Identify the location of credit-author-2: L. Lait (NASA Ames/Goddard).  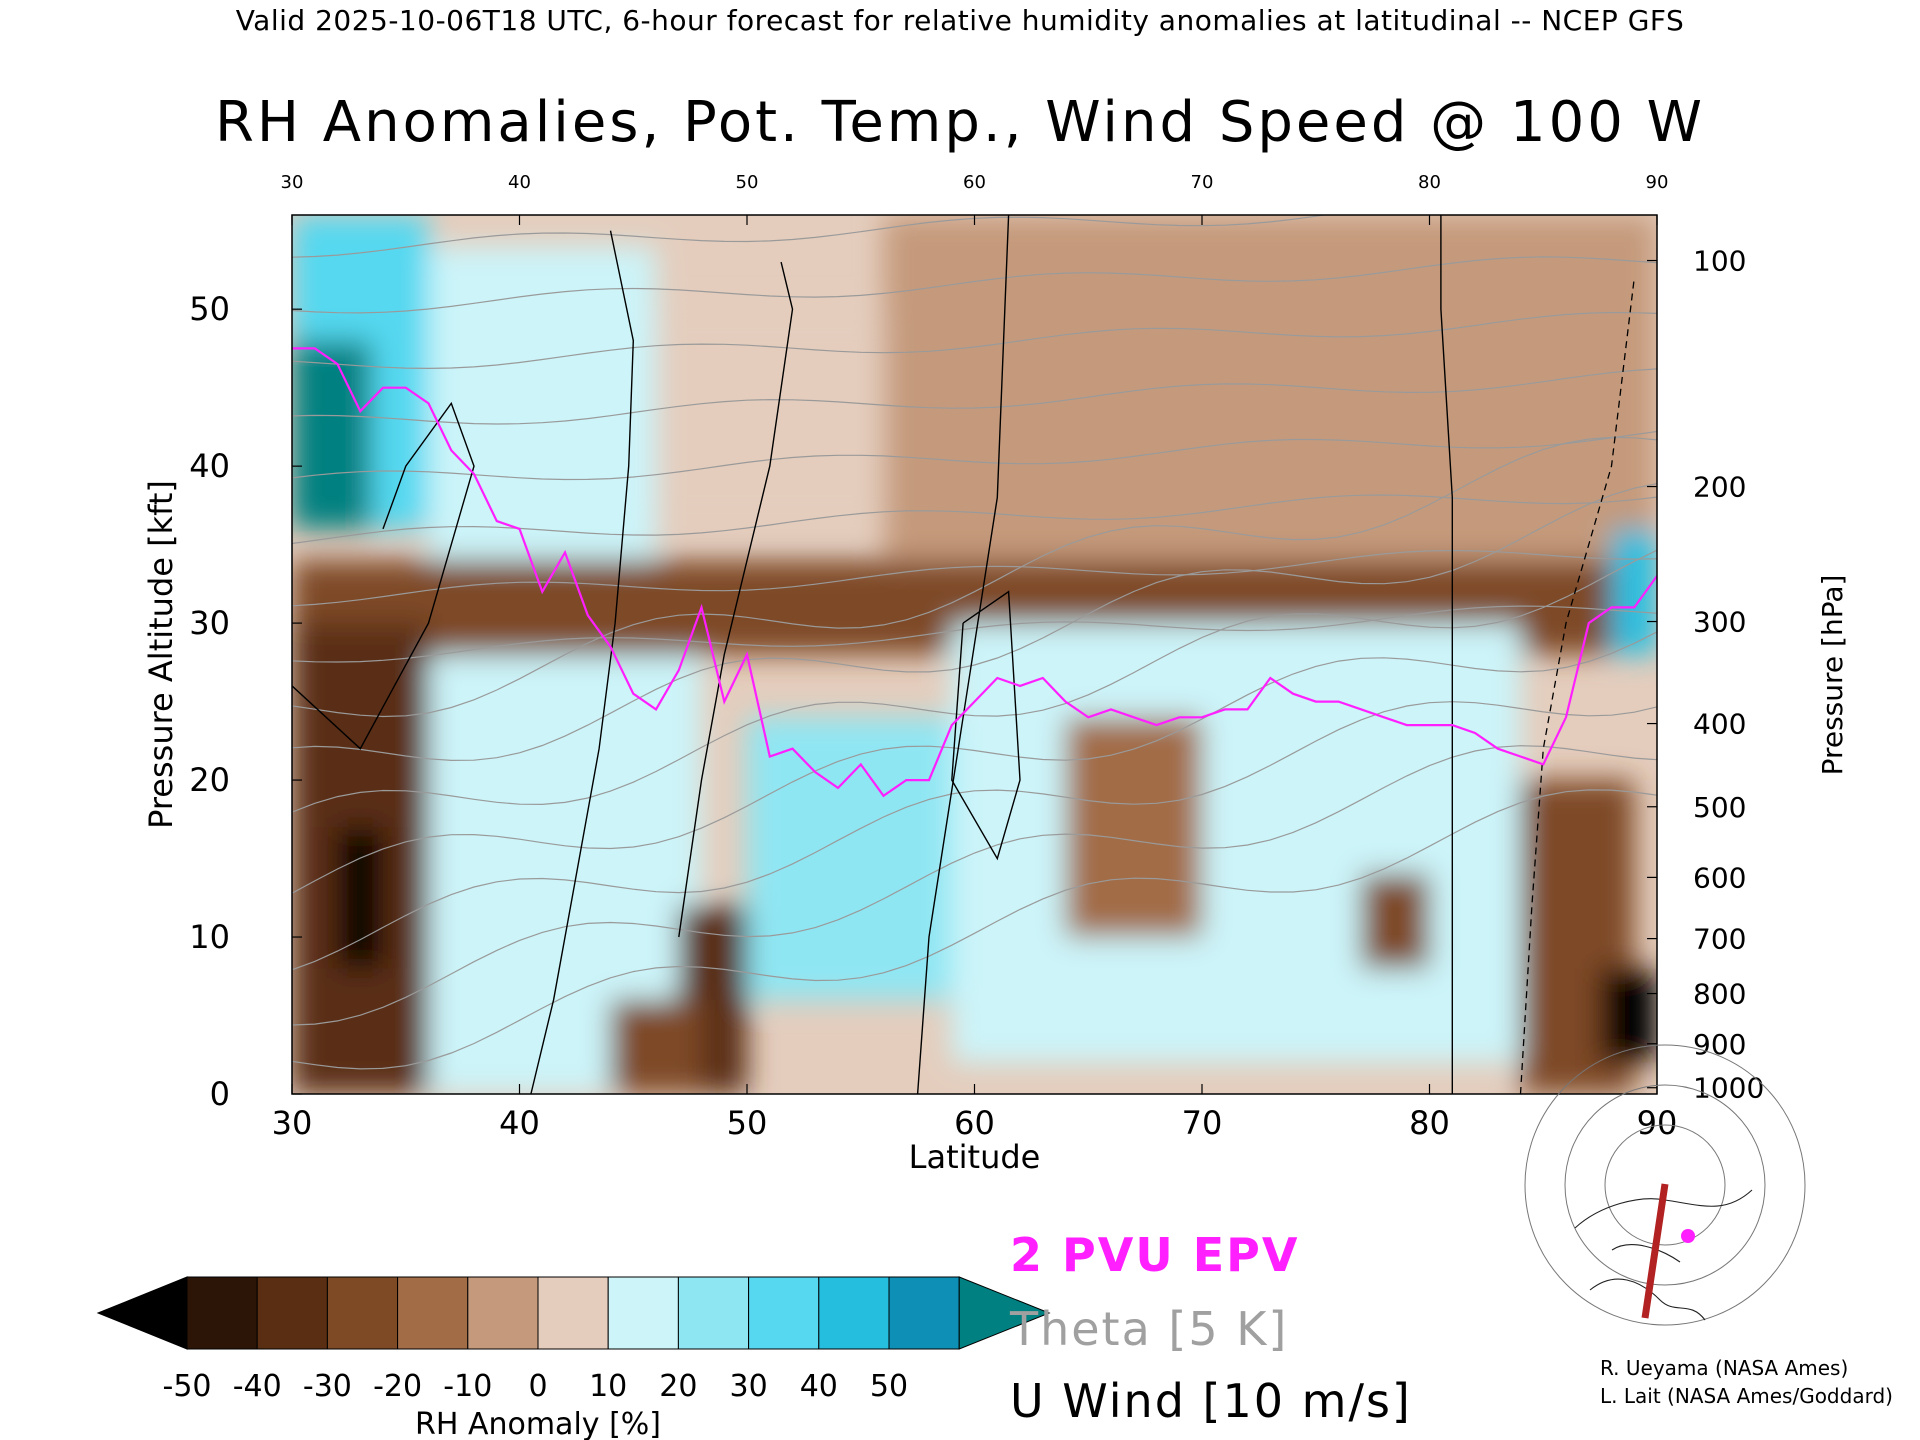
(1746, 1396).